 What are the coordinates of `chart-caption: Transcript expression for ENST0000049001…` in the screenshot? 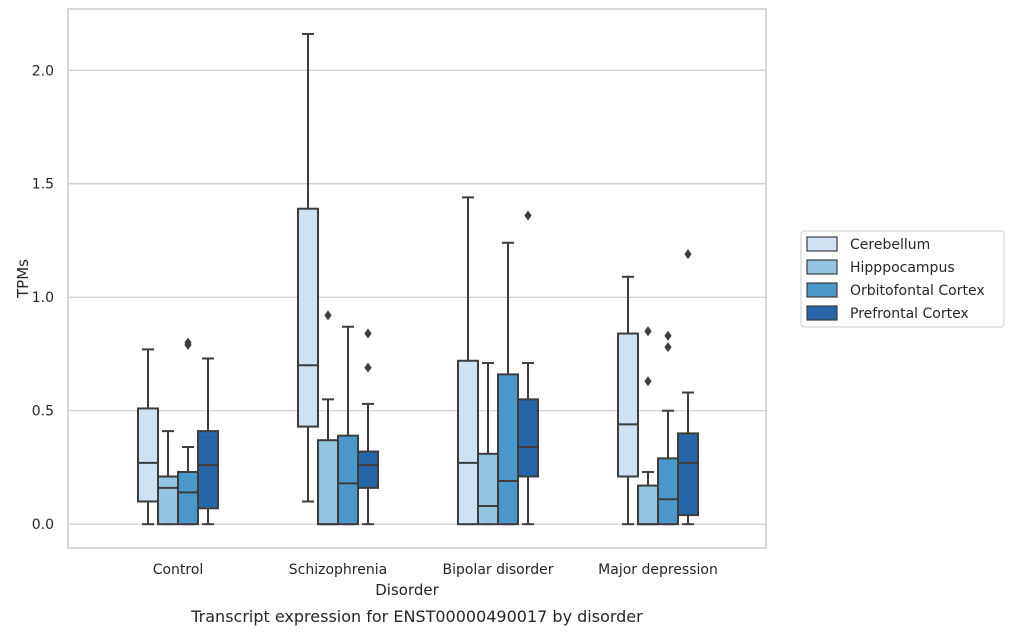 It's located at (416, 616).